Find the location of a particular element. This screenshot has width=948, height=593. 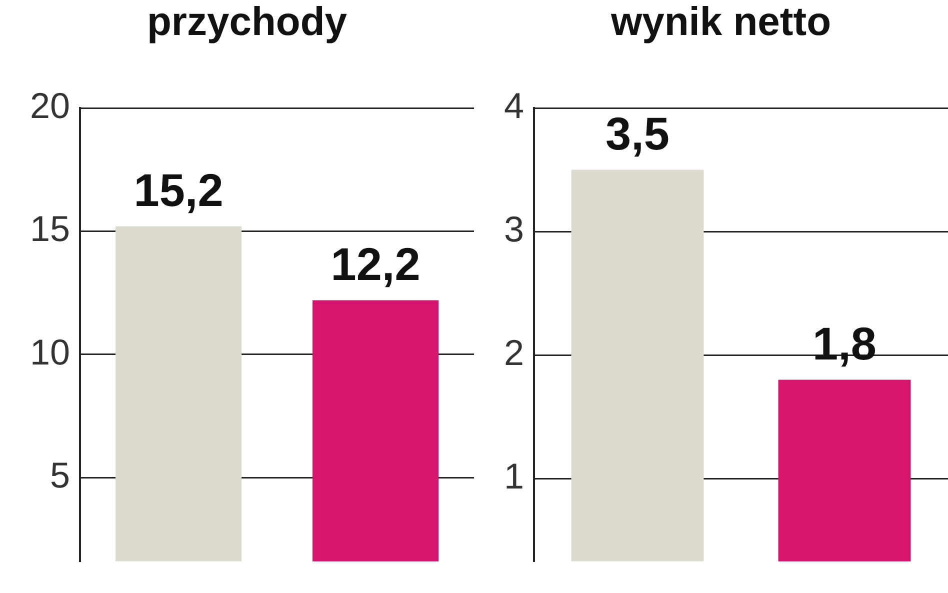

data-label: 12,2 is located at coordinates (375, 264).